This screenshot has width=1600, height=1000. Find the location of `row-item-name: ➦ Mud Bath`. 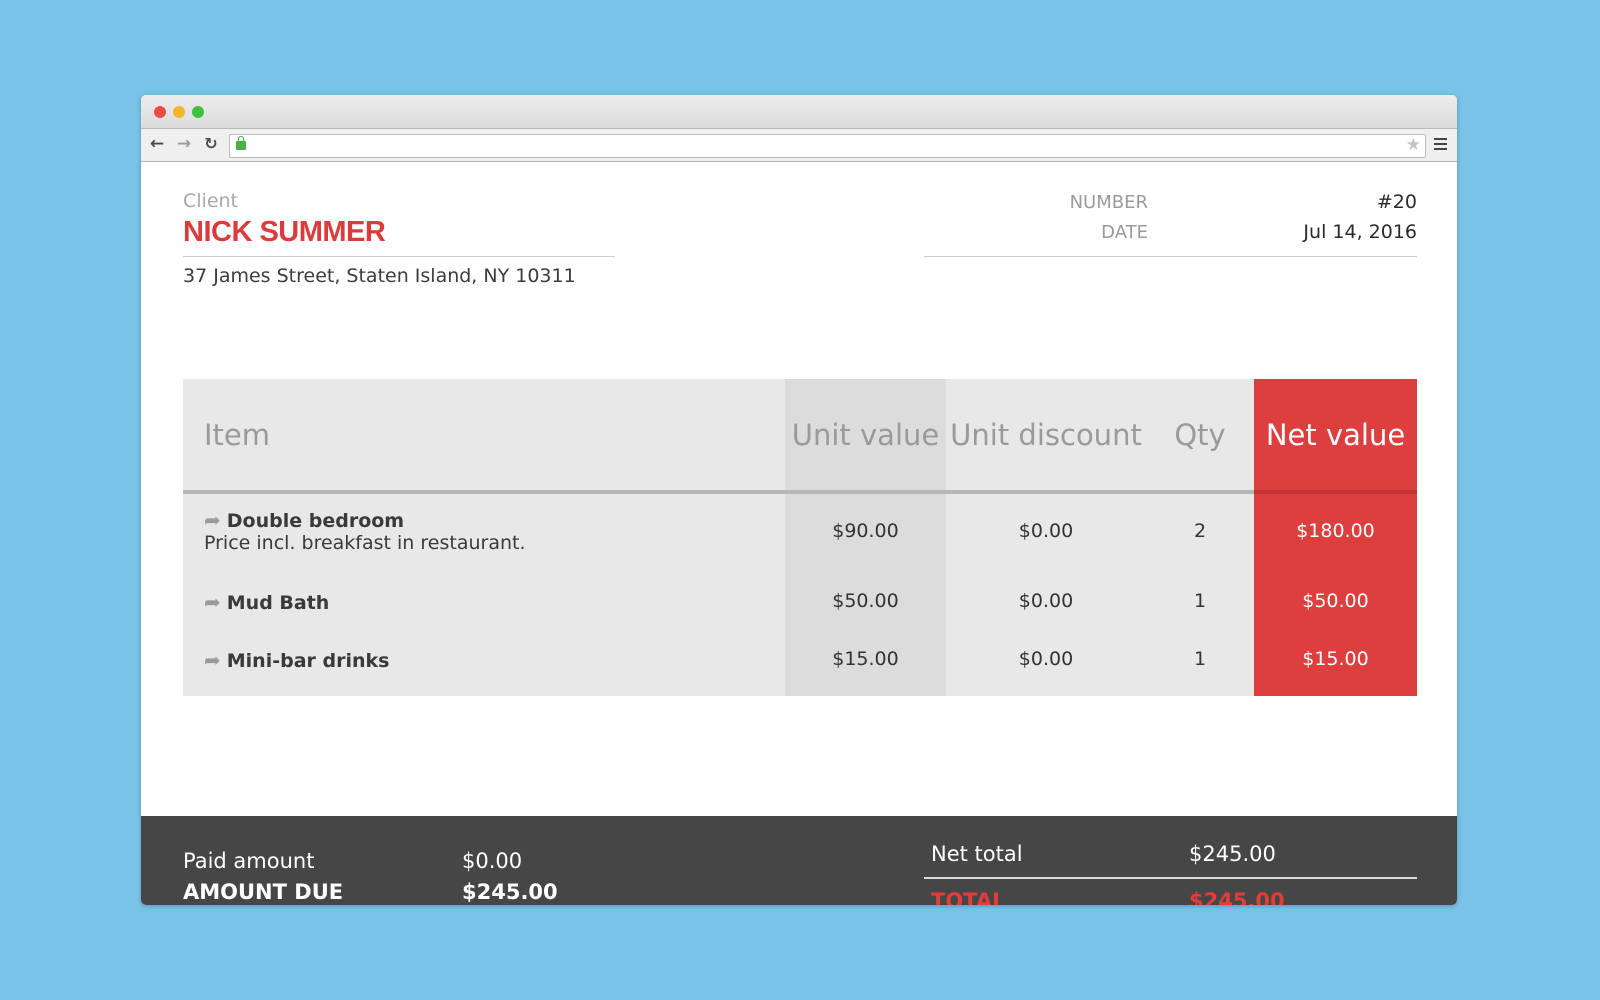

row-item-name: ➦ Mud Bath is located at coordinates (266, 602).